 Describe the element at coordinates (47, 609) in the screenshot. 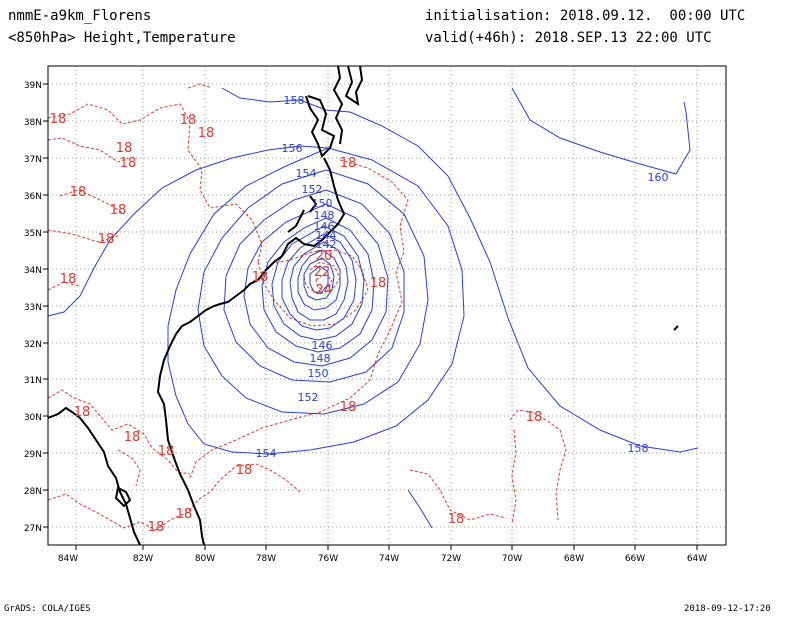

I see `grads-credit: GrADS: COLA/IGES` at that location.